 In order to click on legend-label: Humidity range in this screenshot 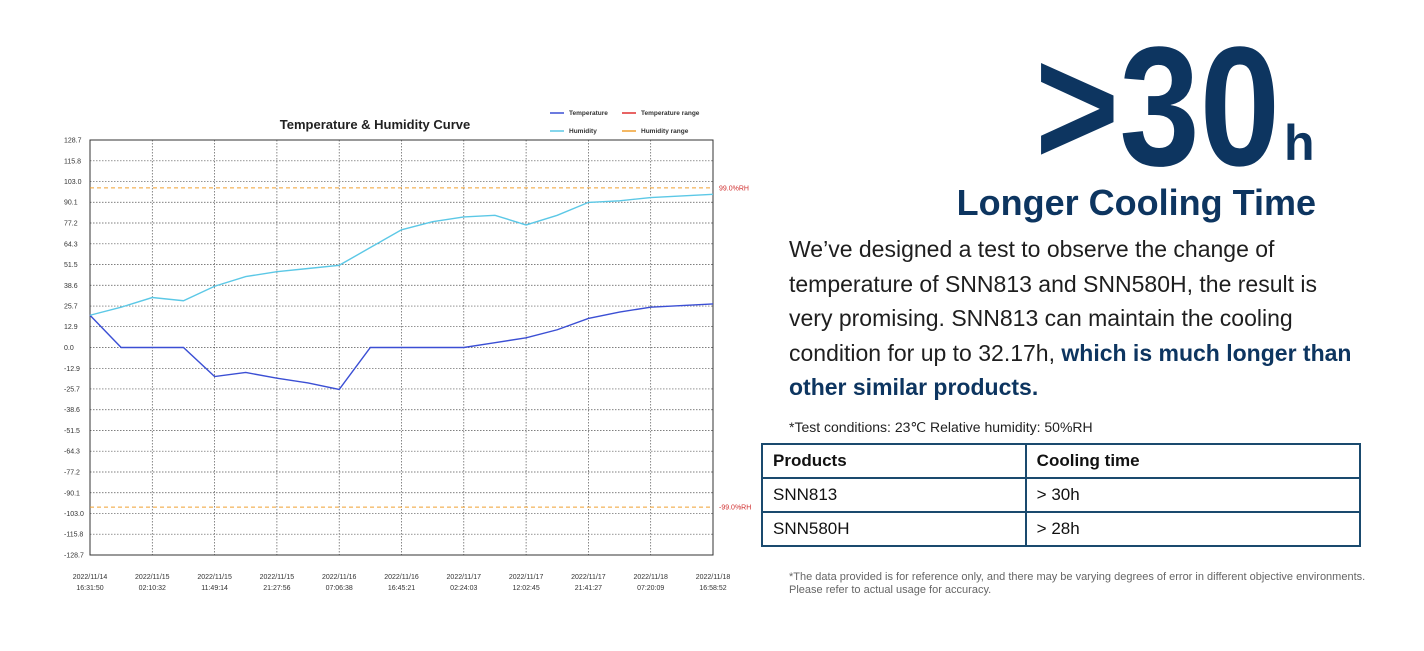, I will do `click(665, 131)`.